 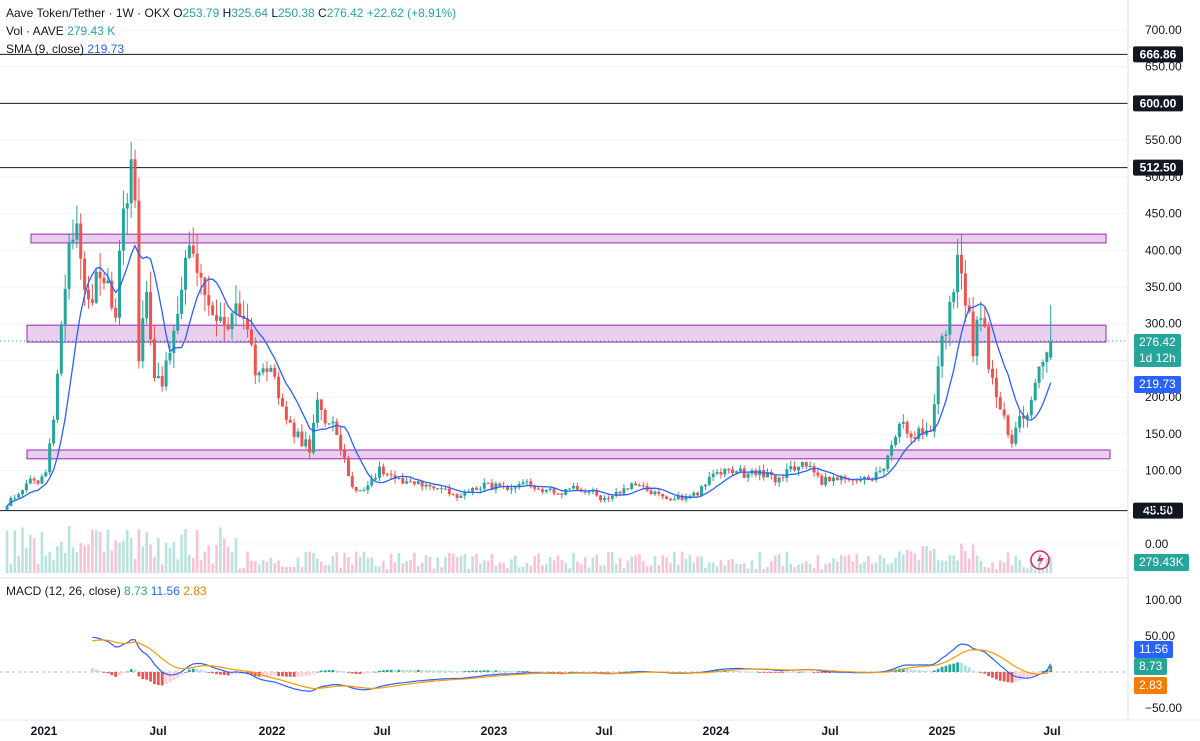 I want to click on alert-icon, so click(x=1040, y=560).